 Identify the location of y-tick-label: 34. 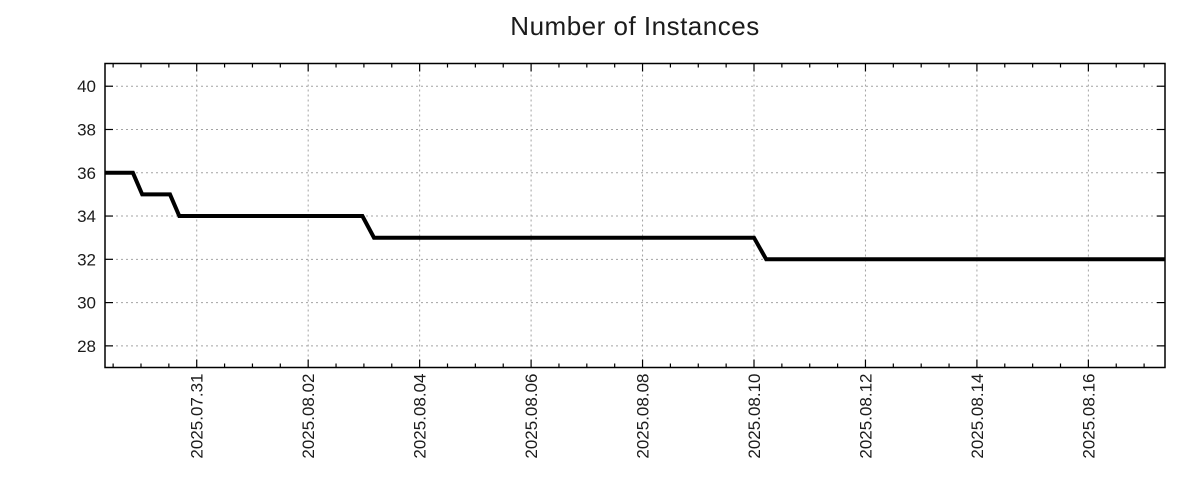
(86, 216).